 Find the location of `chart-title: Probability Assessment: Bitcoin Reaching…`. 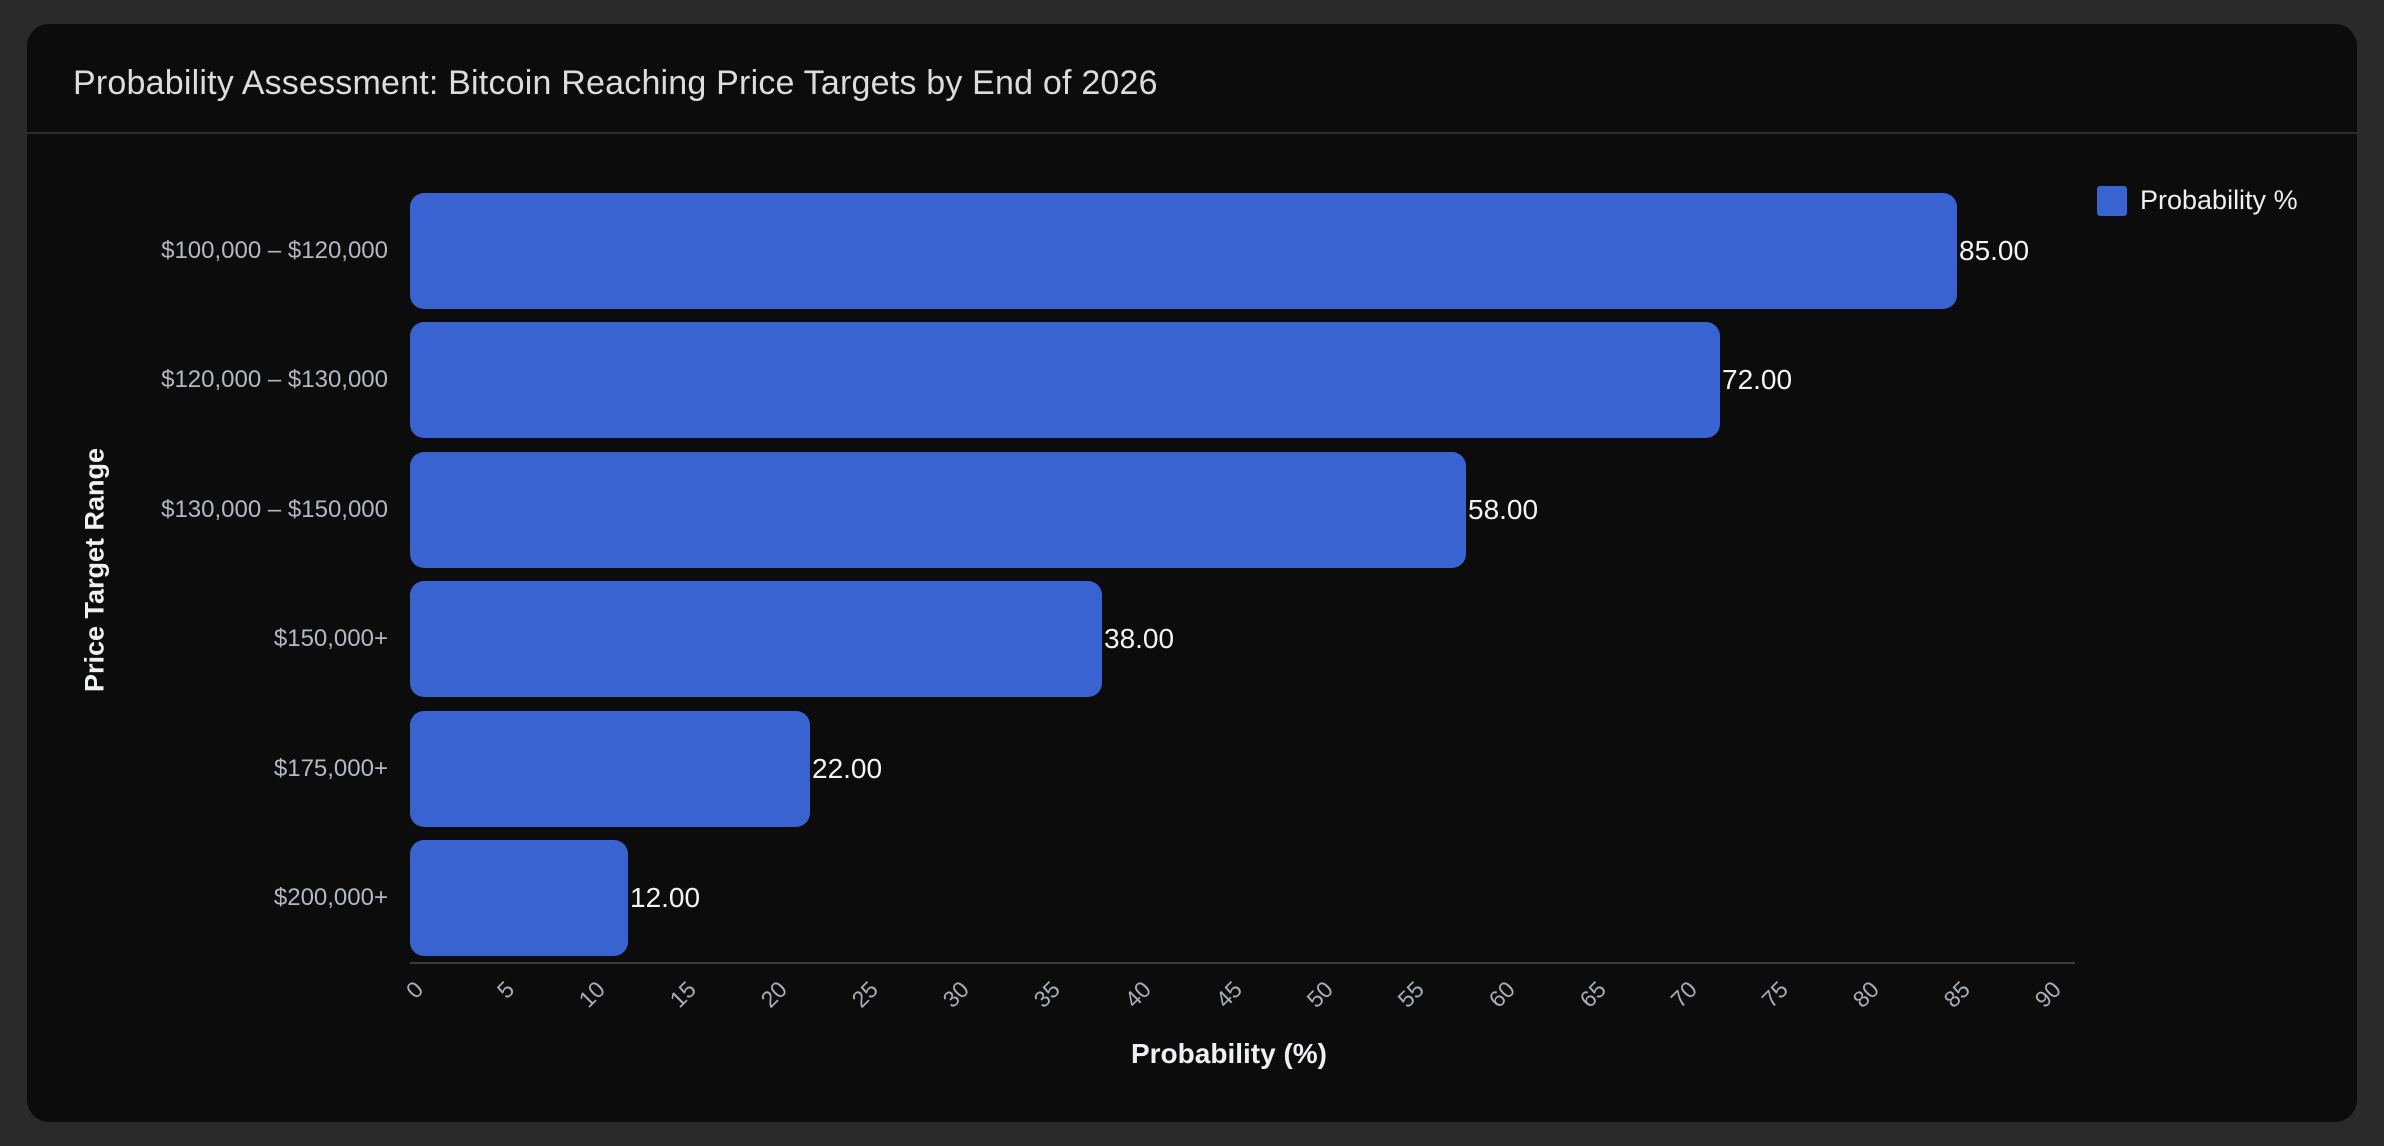

chart-title: Probability Assessment: Bitcoin Reaching… is located at coordinates (615, 82).